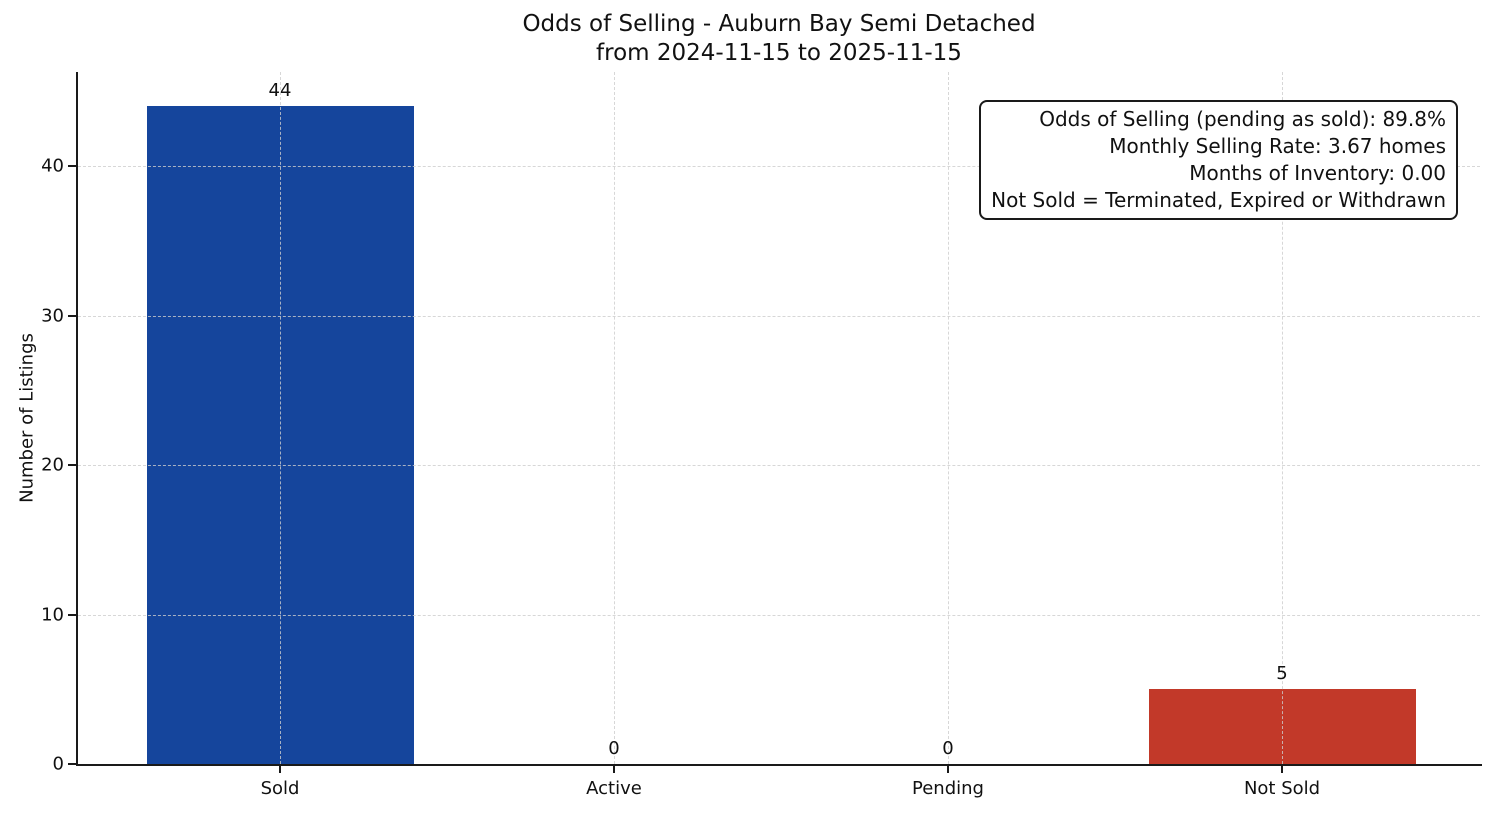  What do you see at coordinates (52, 465) in the screenshot?
I see `y-tick-label: 20` at bounding box center [52, 465].